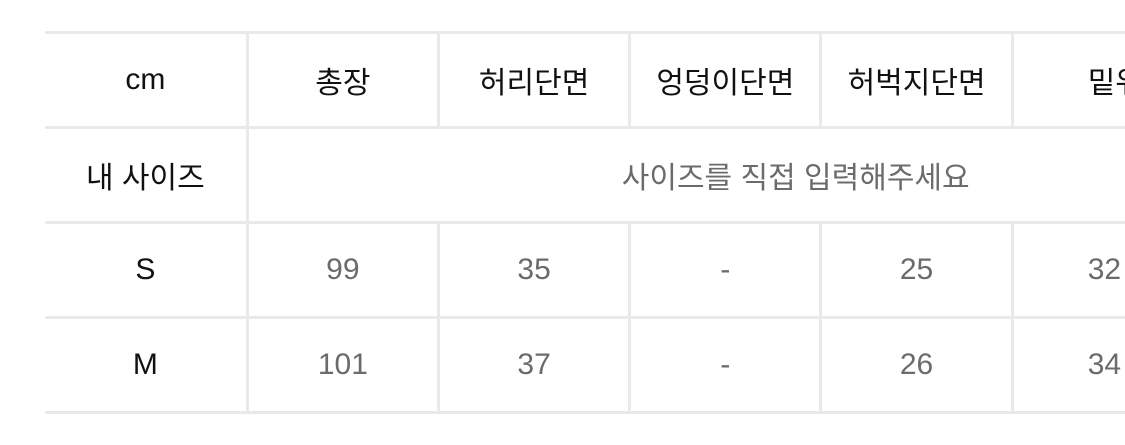  Describe the element at coordinates (534, 365) in the screenshot. I see `table-cell: 37` at that location.